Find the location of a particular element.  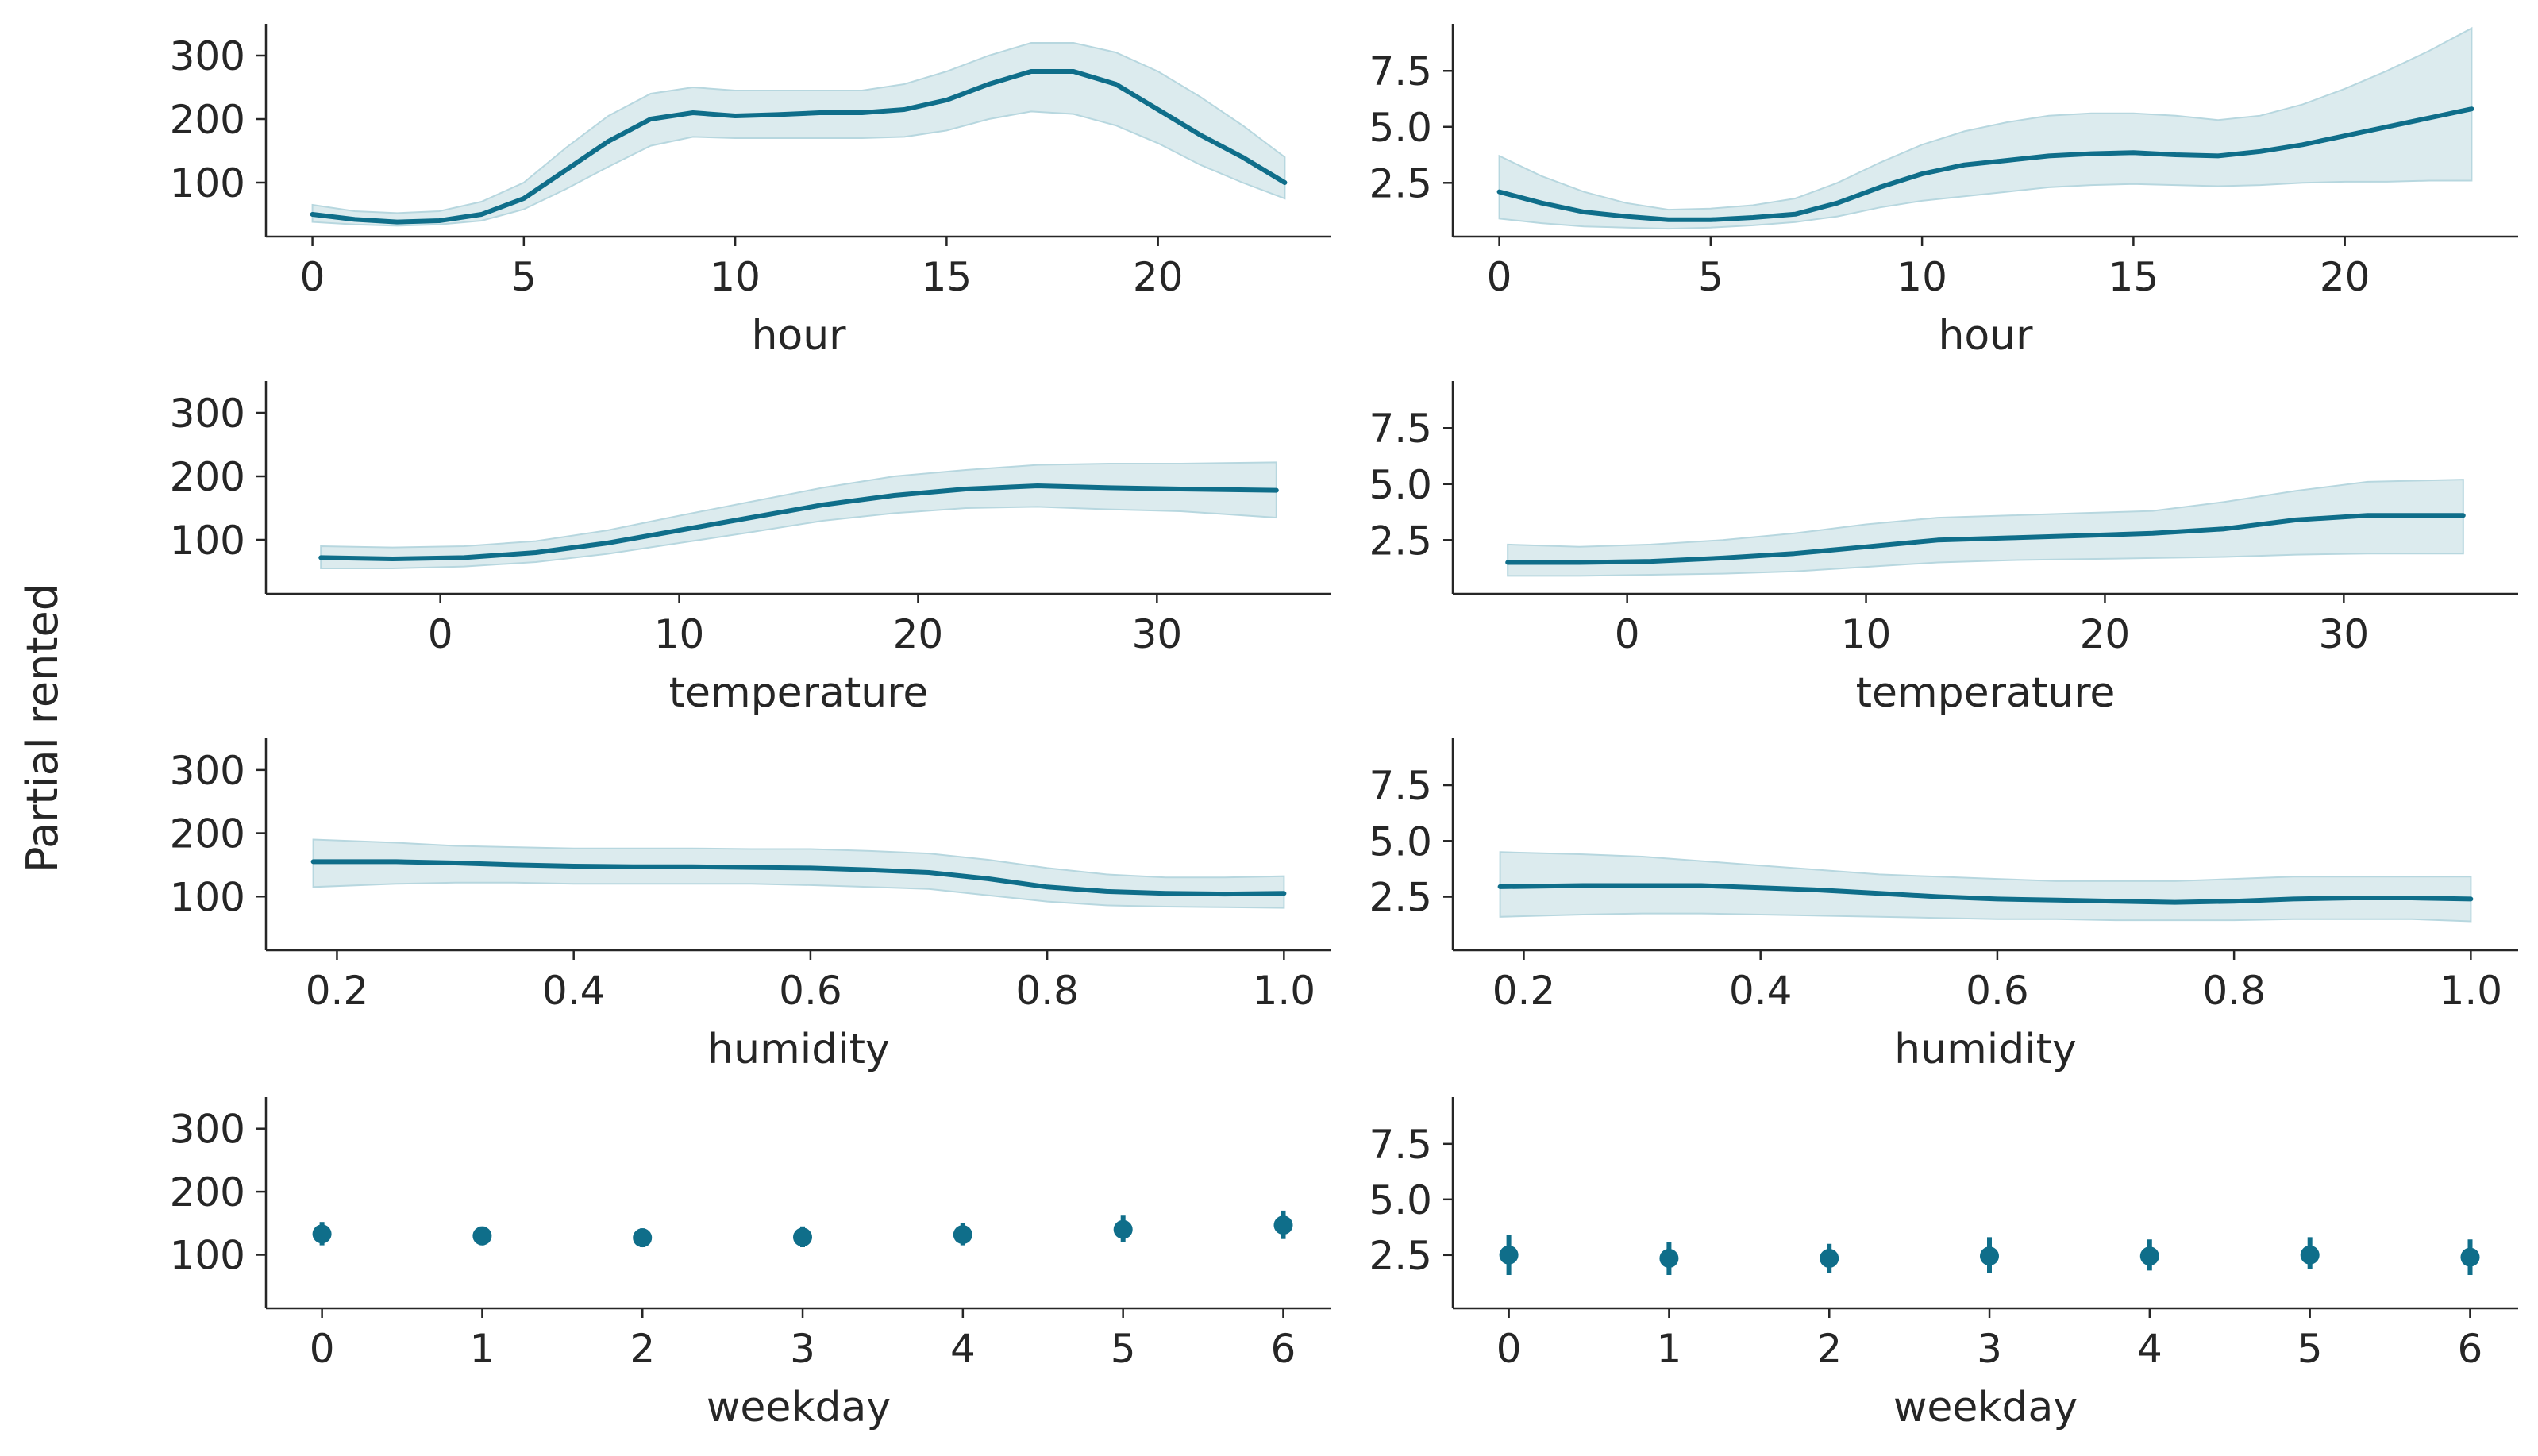

panel-hour-1: 0 5 10 15 20 100 200 300 hour is located at coordinates (750, 192).